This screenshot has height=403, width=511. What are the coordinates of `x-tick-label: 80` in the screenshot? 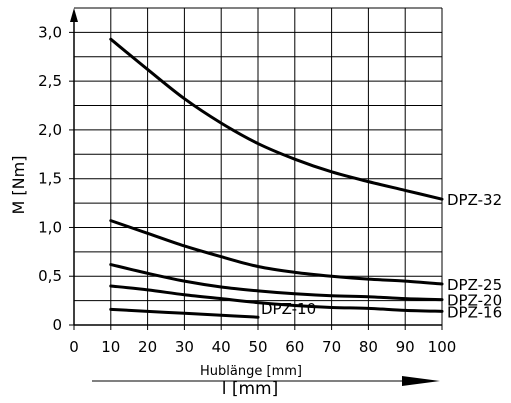 It's located at (368, 347).